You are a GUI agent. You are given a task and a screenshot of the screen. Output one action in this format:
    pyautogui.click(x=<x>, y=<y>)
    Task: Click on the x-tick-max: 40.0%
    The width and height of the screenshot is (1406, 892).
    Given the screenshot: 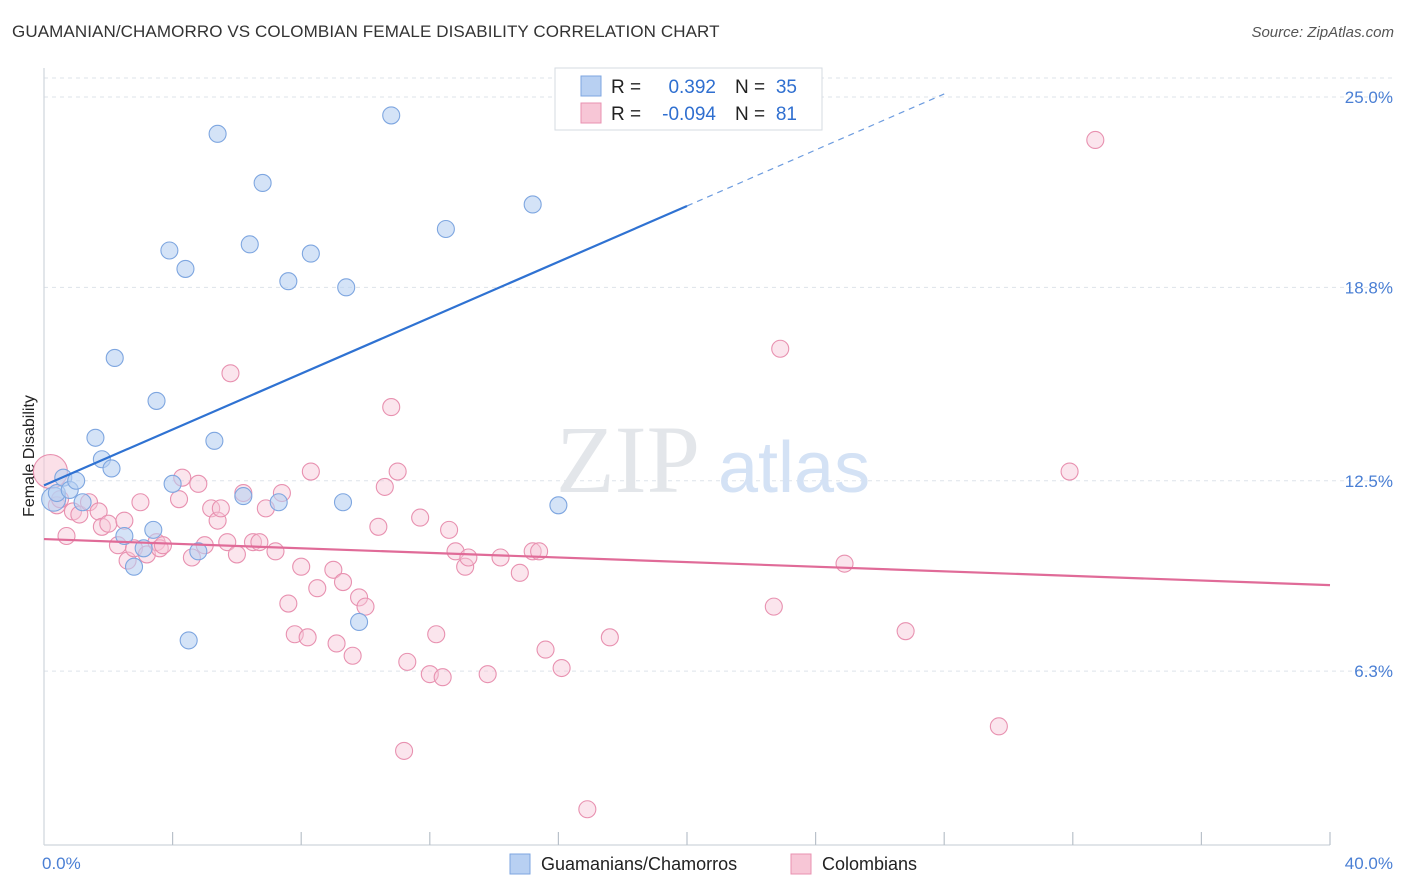 What is the action you would take?
    pyautogui.click(x=1369, y=863)
    